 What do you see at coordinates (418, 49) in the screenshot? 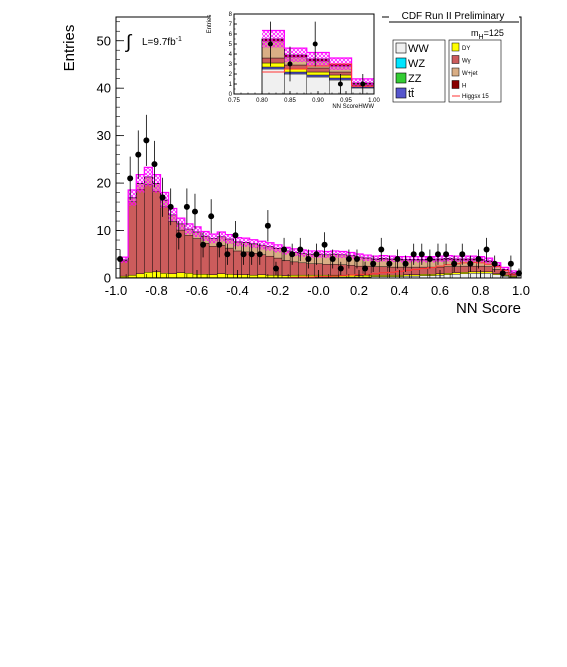
I see `legend-label: WW` at bounding box center [418, 49].